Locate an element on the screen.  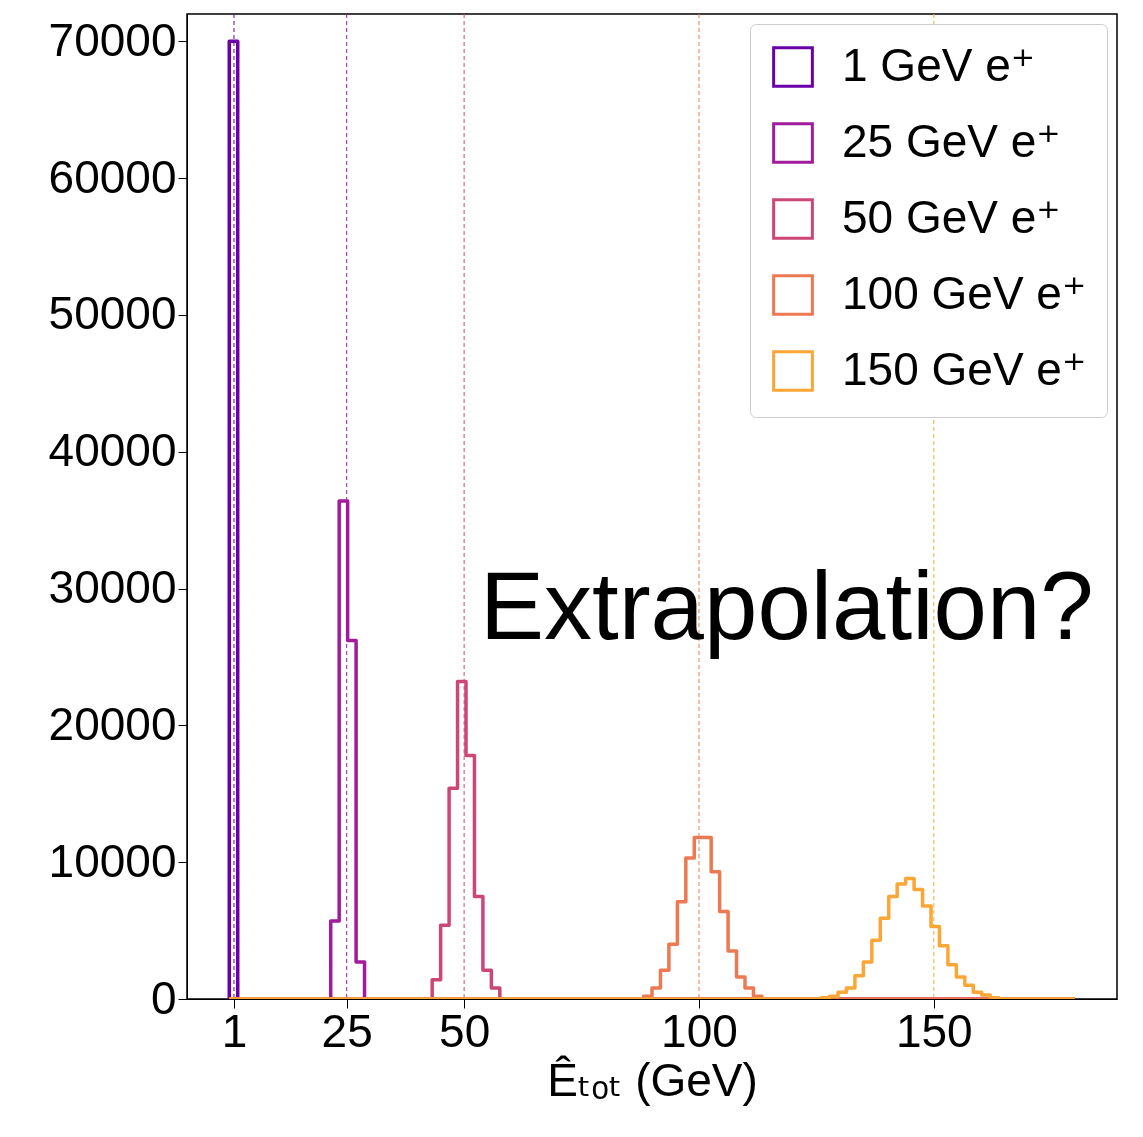
x-tick-label: 50 is located at coordinates (465, 1030).